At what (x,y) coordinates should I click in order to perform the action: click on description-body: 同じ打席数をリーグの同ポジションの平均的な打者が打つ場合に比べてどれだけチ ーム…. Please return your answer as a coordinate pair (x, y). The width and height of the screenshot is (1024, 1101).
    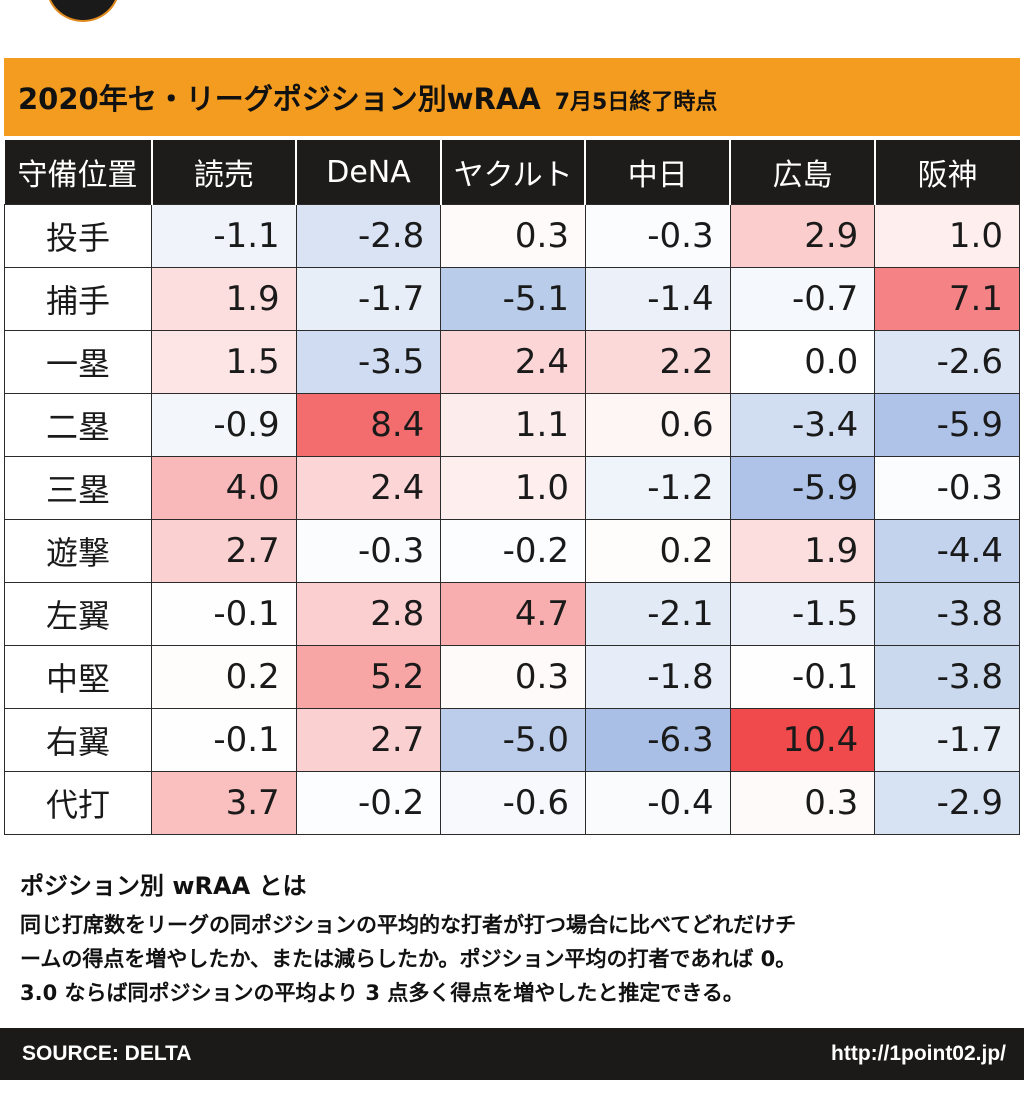
    Looking at the image, I should click on (515, 959).